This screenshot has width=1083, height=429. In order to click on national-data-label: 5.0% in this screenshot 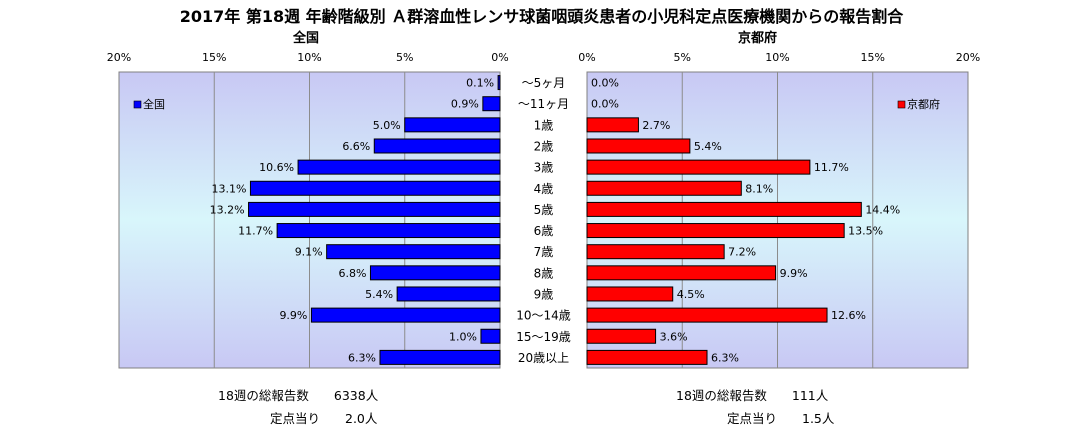, I will do `click(387, 125)`.